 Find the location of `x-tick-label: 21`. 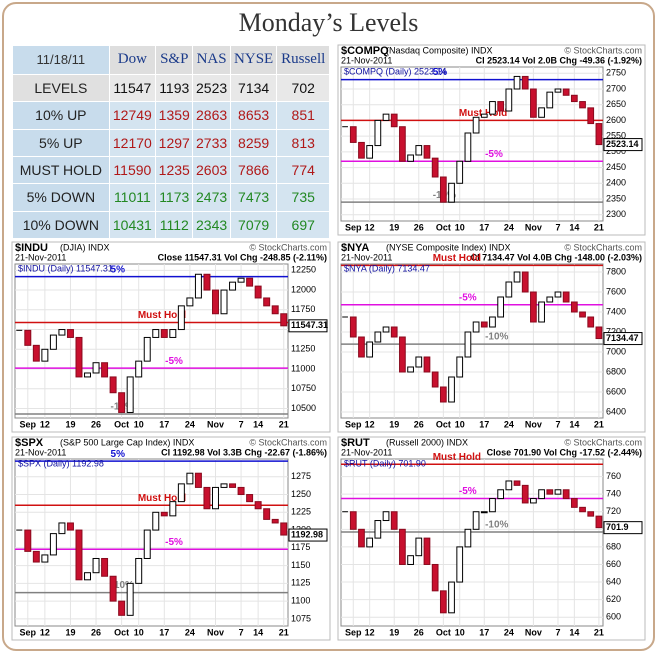

x-tick-label: 21 is located at coordinates (599, 424).